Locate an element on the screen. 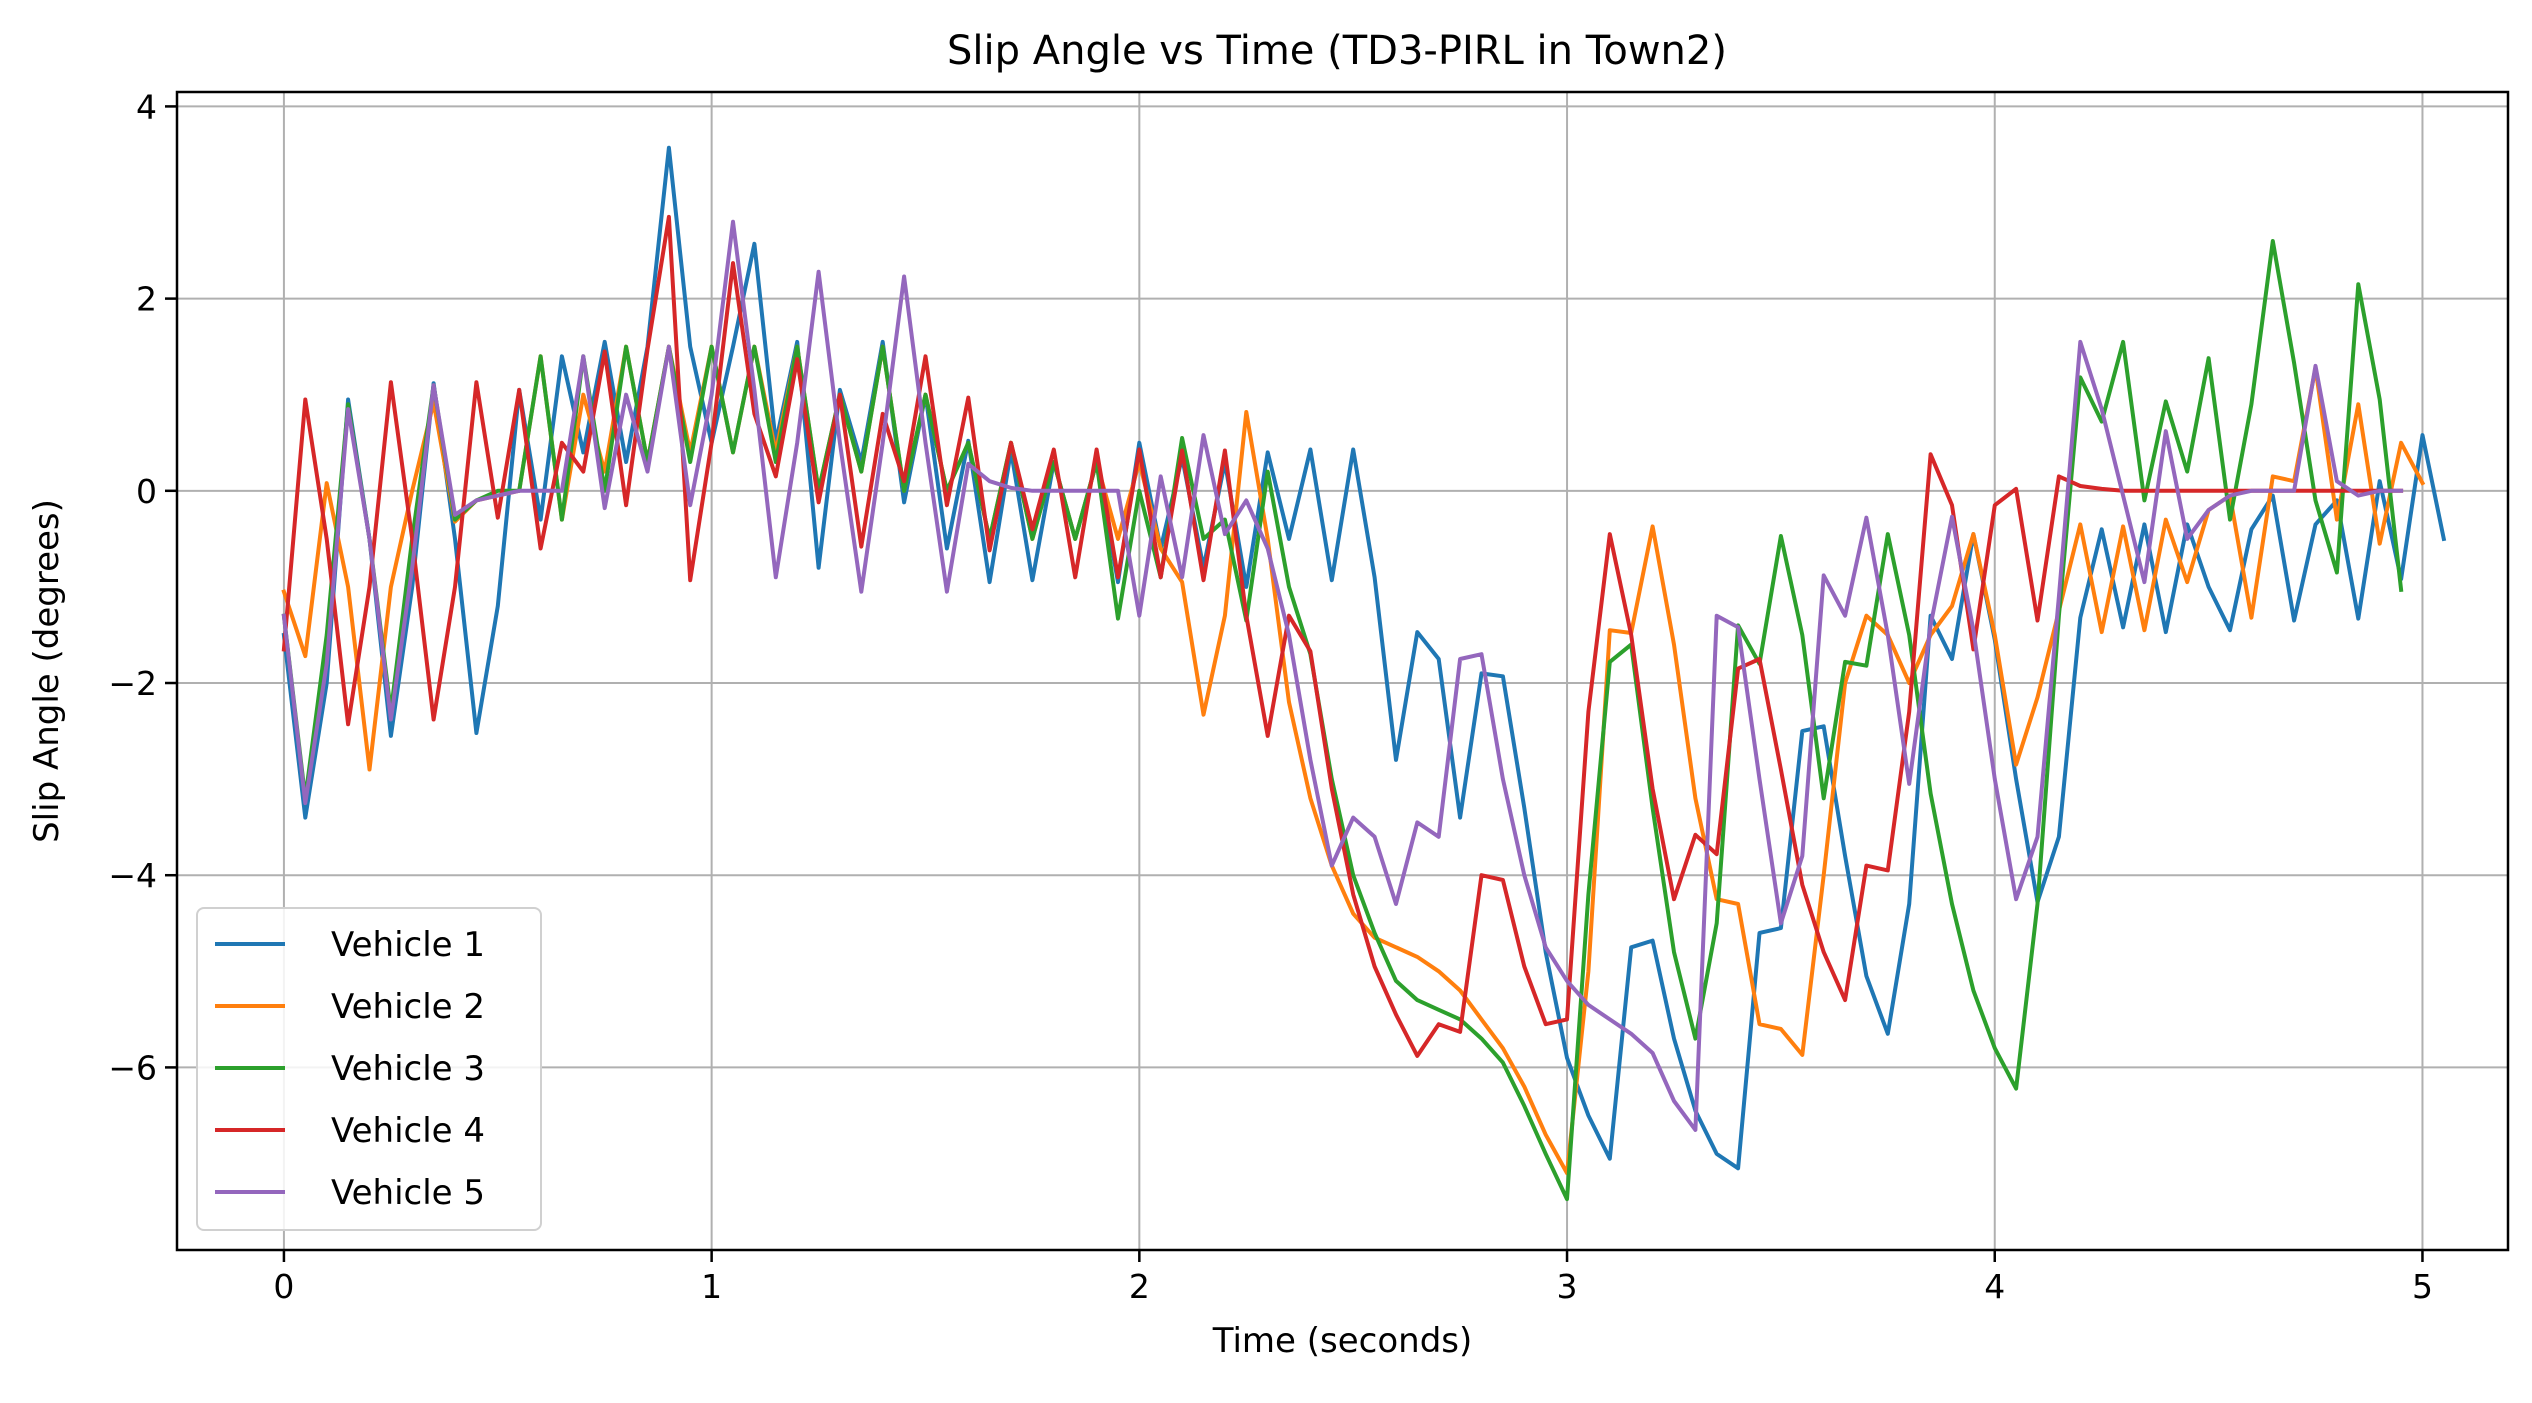 The height and width of the screenshot is (1403, 2532). x-tick-label-0: 0 is located at coordinates (283, 1286).